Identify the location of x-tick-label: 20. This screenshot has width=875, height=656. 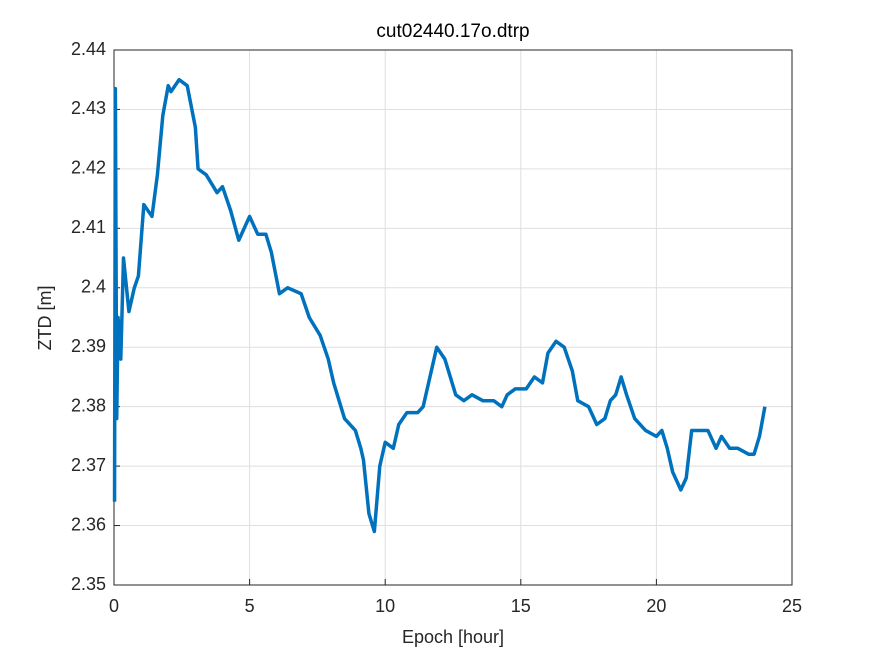
(656, 606).